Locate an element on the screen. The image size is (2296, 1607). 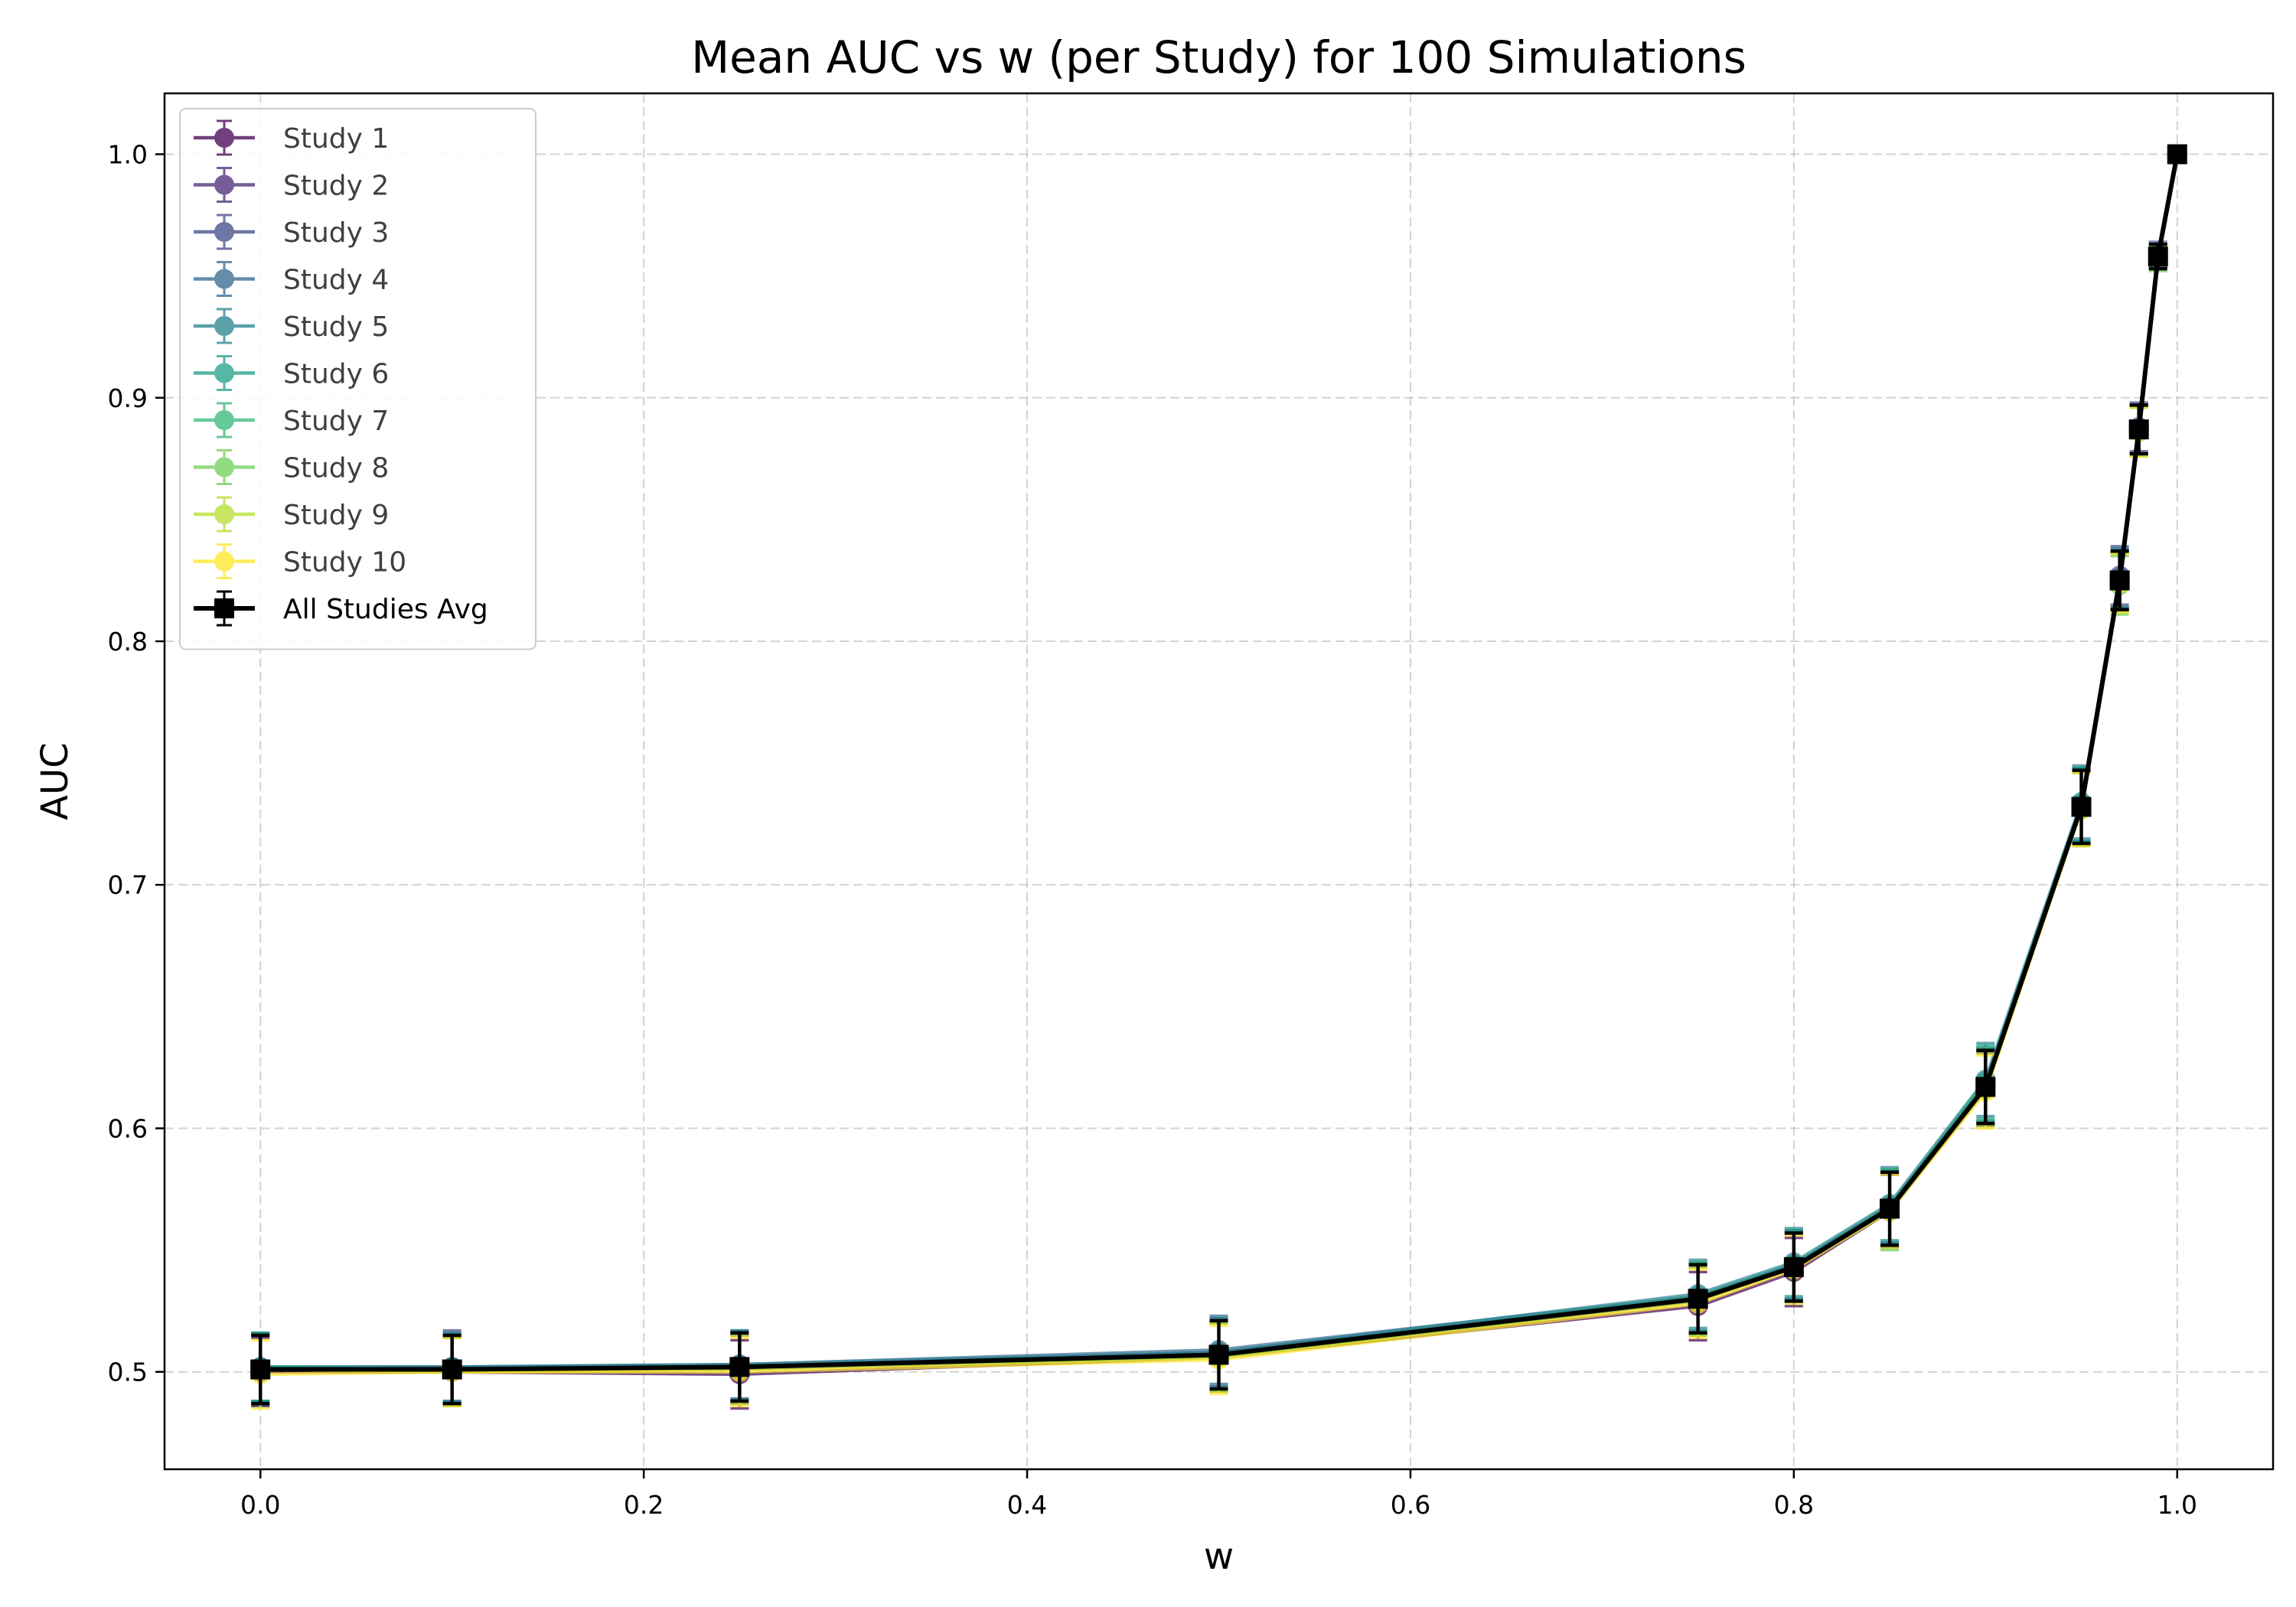
legend-item: Study 4 is located at coordinates (291, 279).